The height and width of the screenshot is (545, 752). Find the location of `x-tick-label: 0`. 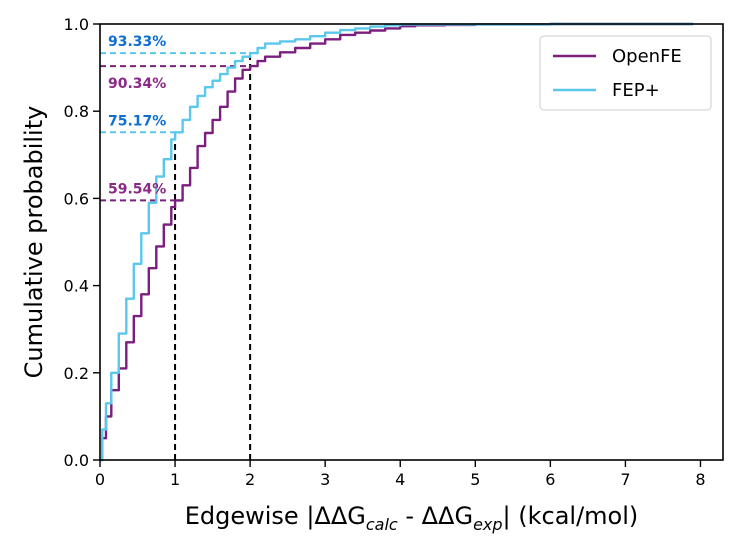

x-tick-label: 0 is located at coordinates (100, 479).